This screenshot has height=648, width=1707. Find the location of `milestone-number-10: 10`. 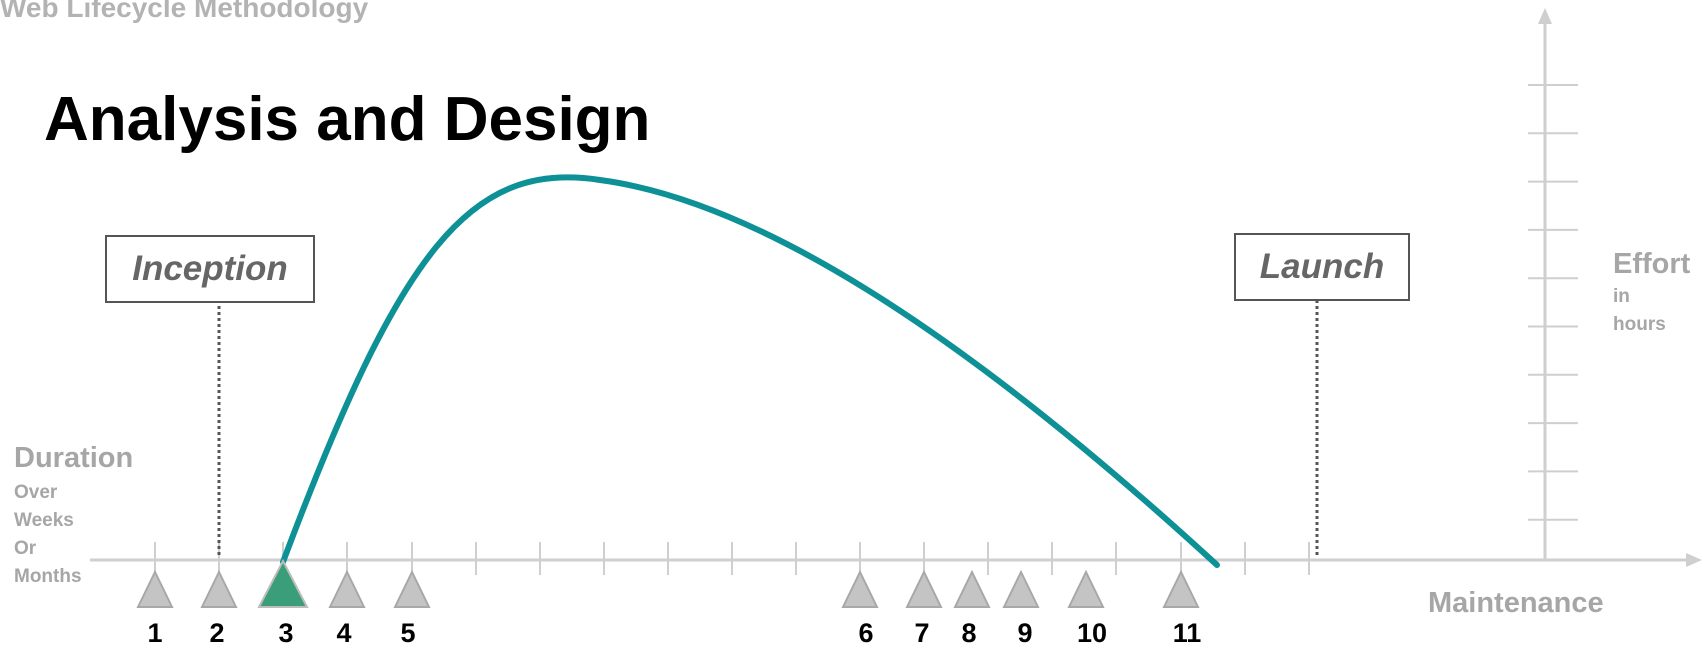

milestone-number-10: 10 is located at coordinates (1092, 633).